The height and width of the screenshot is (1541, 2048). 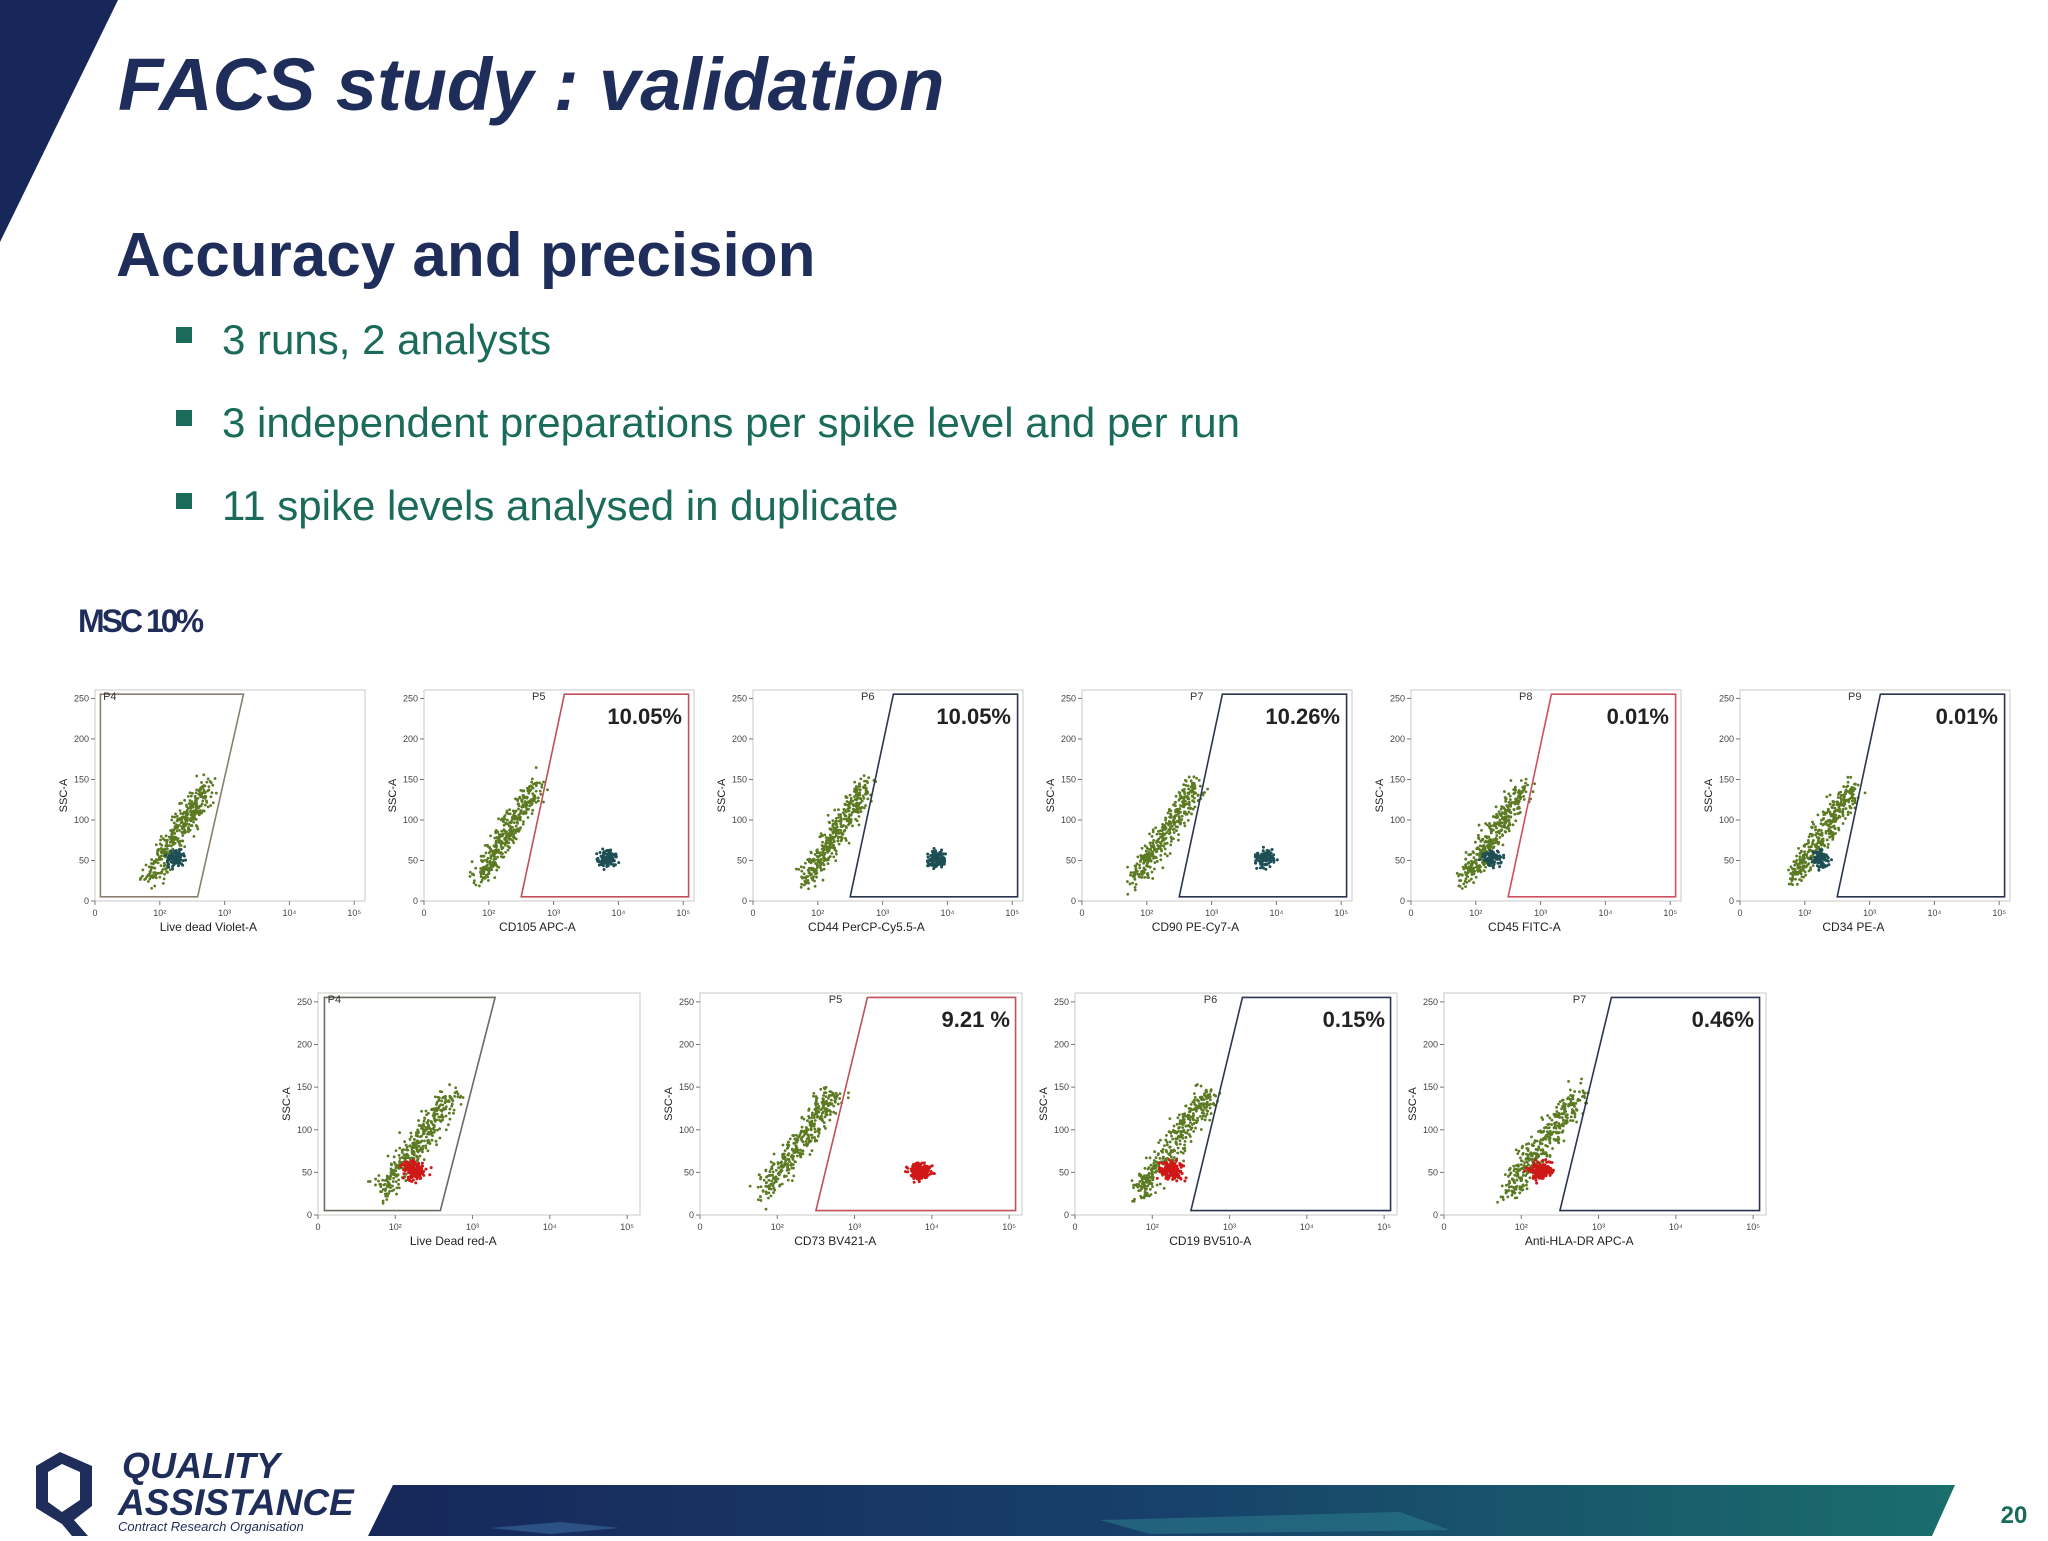 I want to click on corner-accent, so click(x=59, y=121).